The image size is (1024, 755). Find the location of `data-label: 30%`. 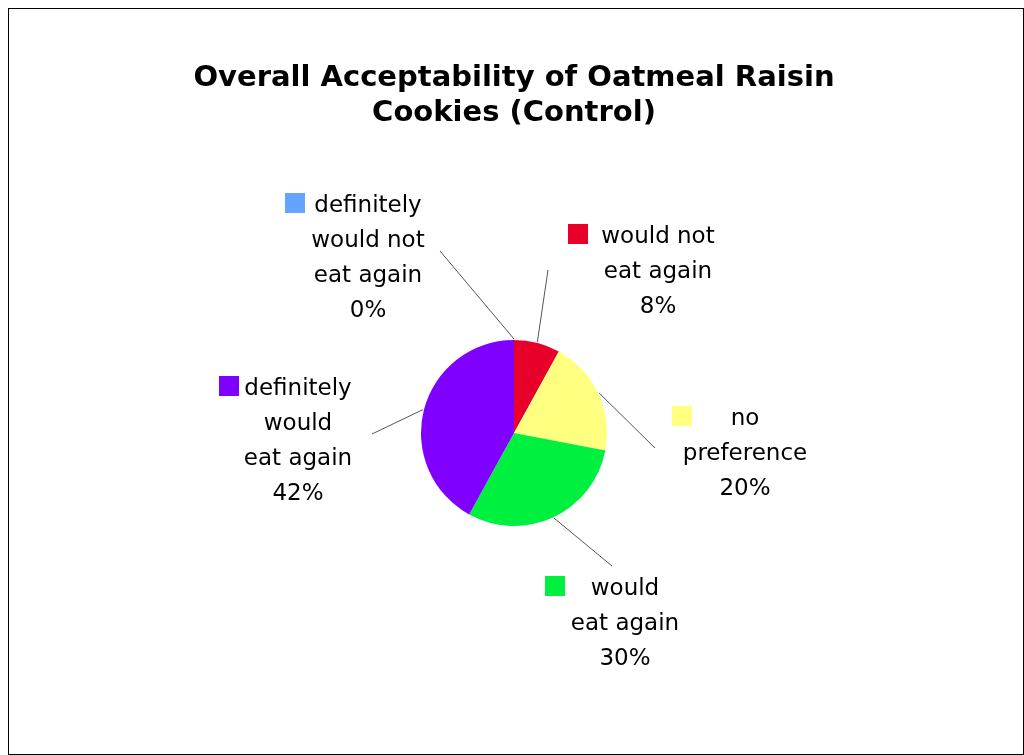

data-label: 30% is located at coordinates (625, 656).